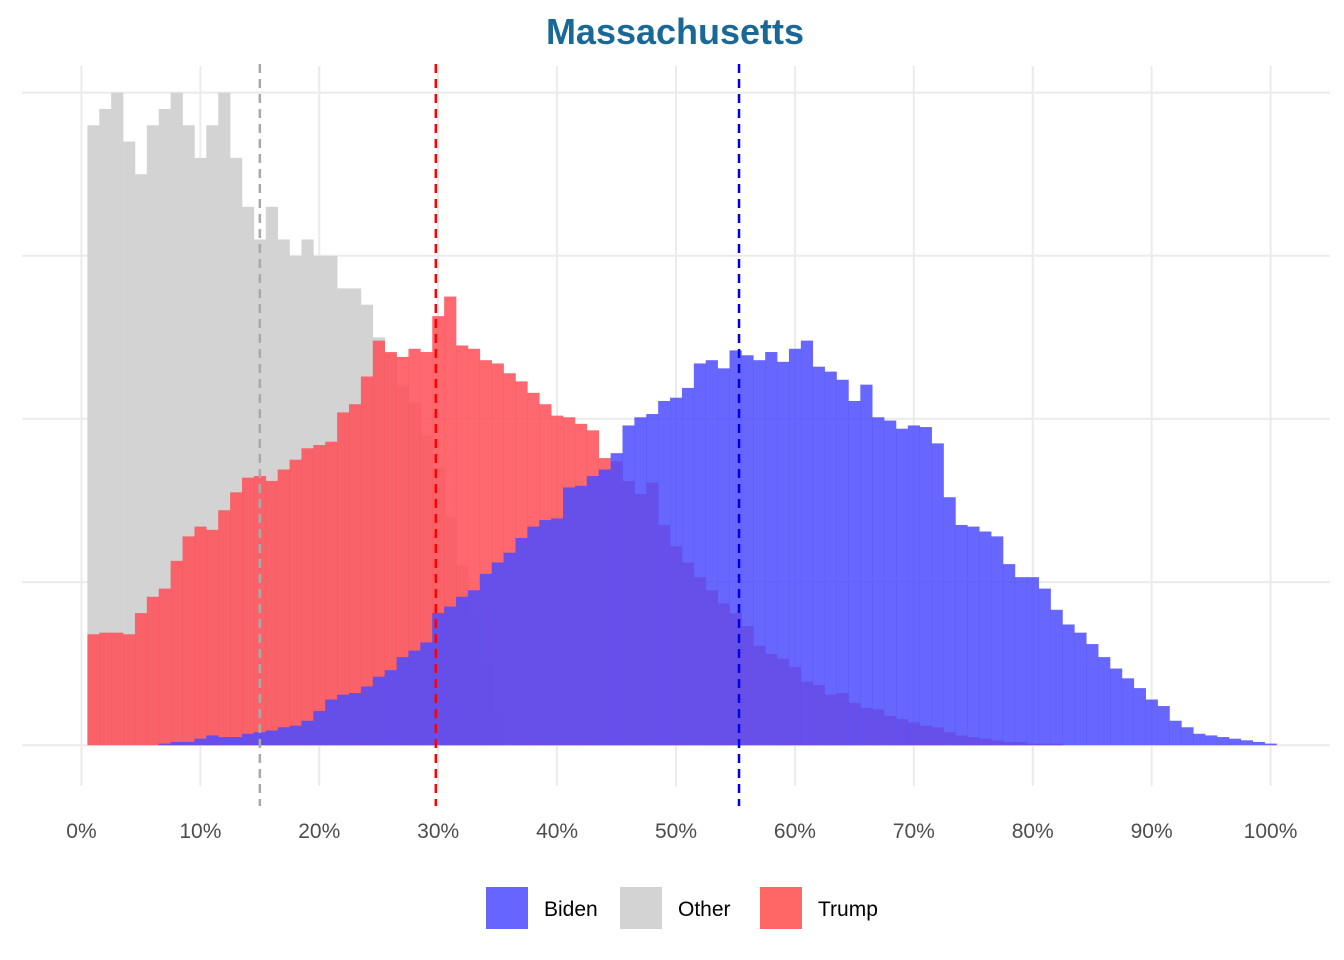 This screenshot has height=960, width=1344. I want to click on x-tick-label: 0%, so click(81, 831).